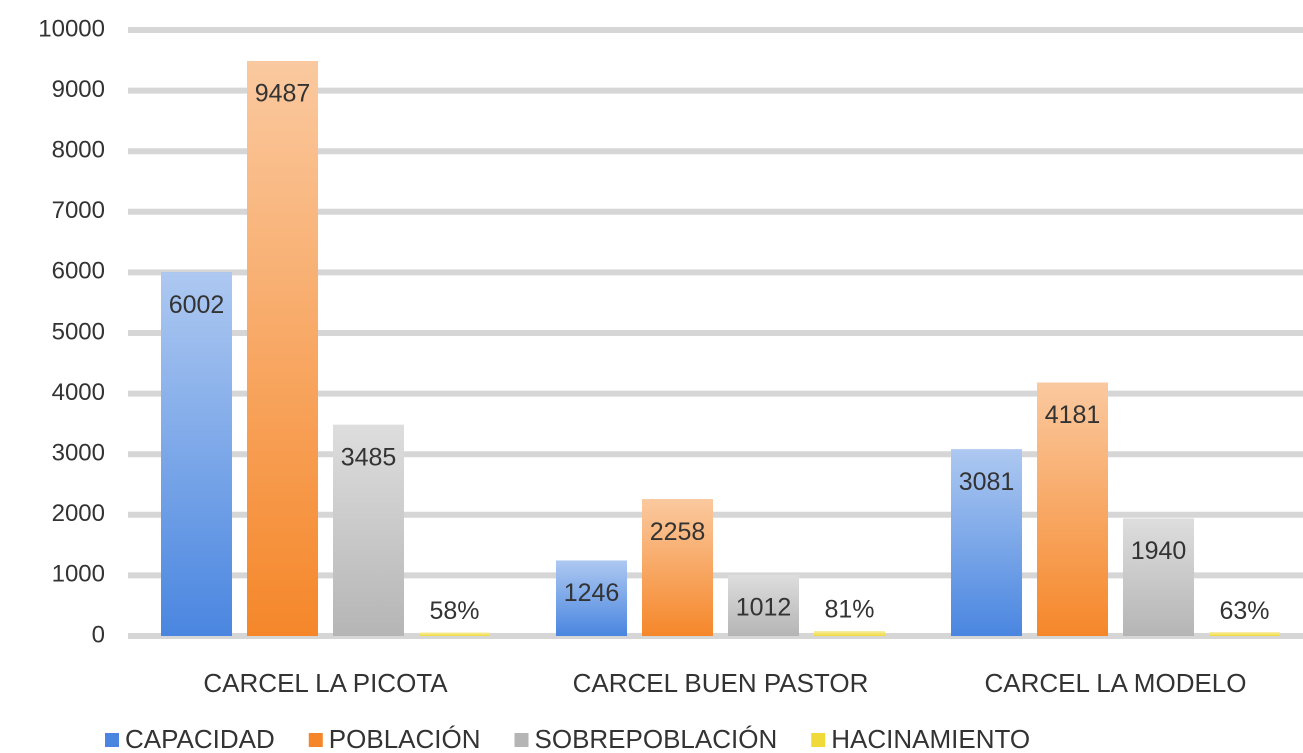  I want to click on y-tick-label: 4000, so click(78, 392).